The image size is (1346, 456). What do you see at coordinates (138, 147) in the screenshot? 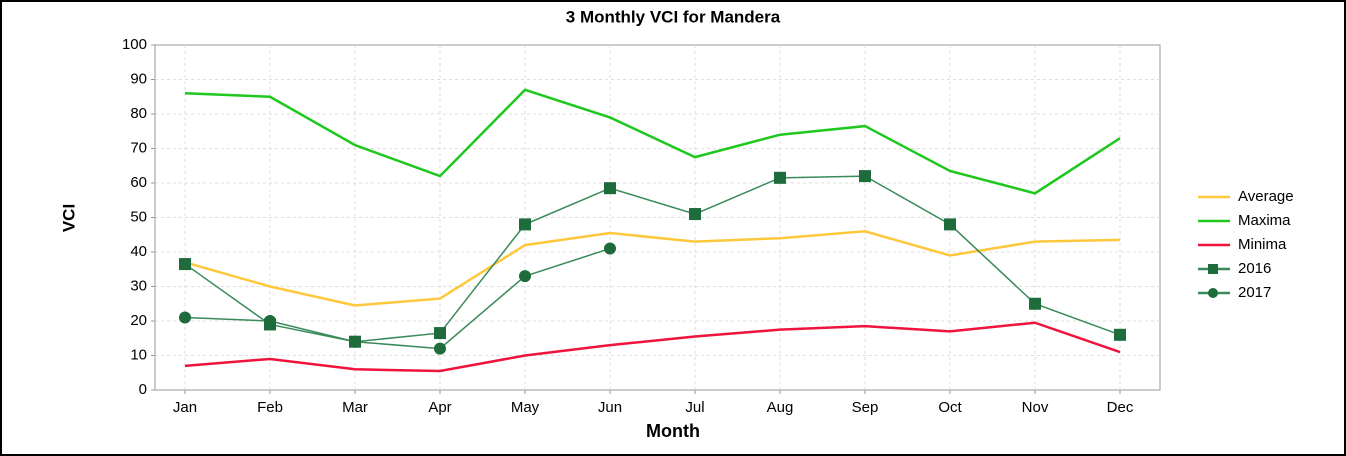
I see `y-tick-label: 70` at bounding box center [138, 147].